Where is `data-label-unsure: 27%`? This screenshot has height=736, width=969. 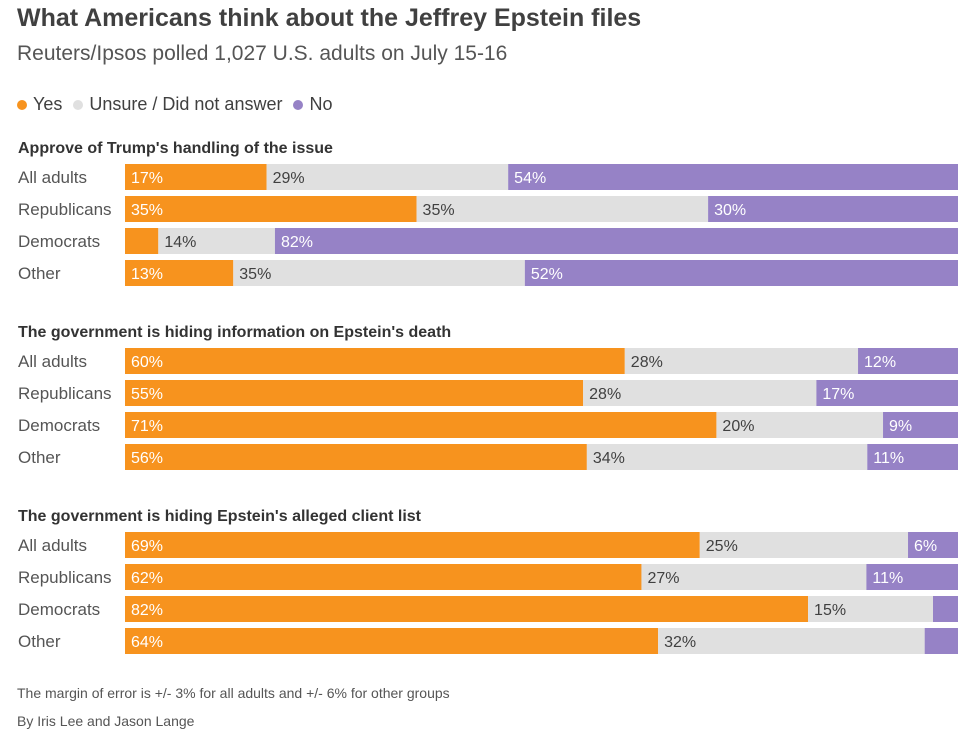 data-label-unsure: 27% is located at coordinates (663, 578).